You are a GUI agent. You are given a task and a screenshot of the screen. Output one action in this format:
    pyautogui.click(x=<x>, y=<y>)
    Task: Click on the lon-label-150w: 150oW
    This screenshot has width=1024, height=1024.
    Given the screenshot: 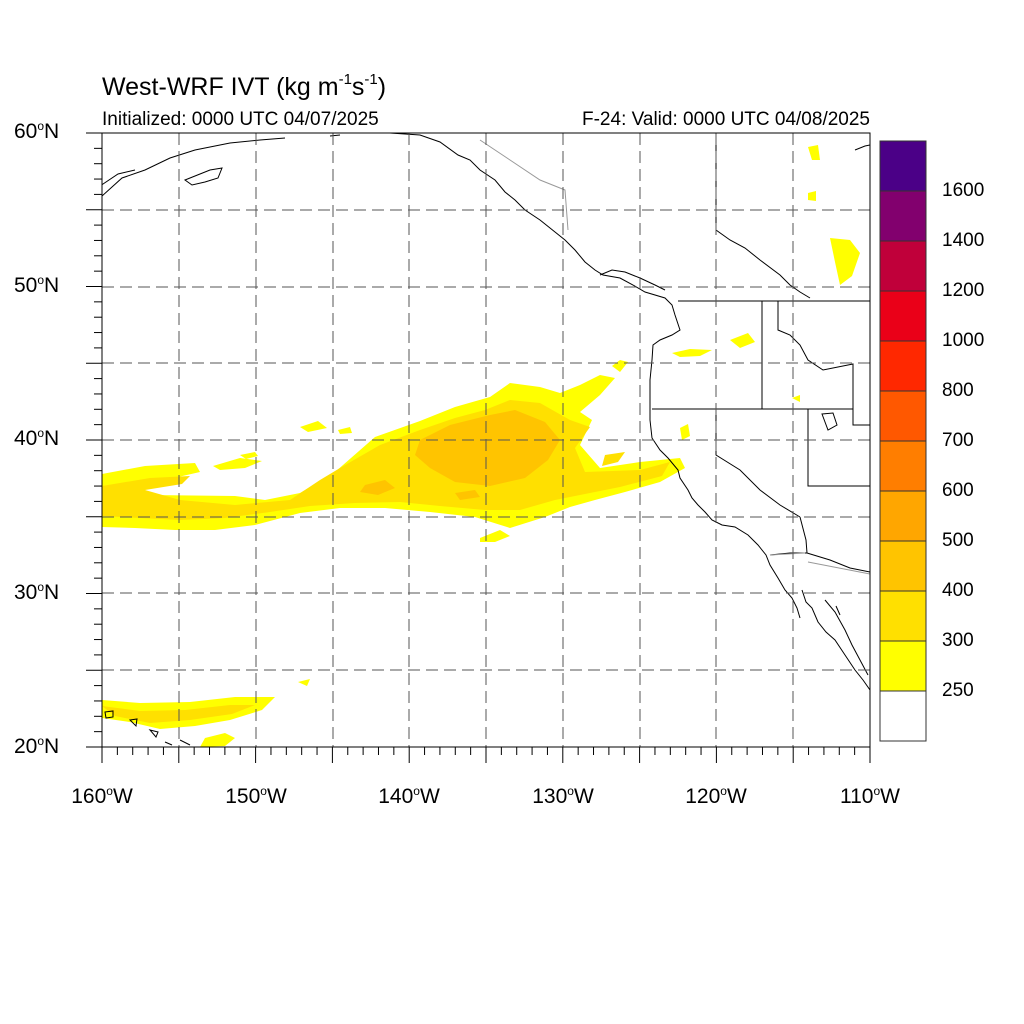 What is the action you would take?
    pyautogui.click(x=256, y=796)
    